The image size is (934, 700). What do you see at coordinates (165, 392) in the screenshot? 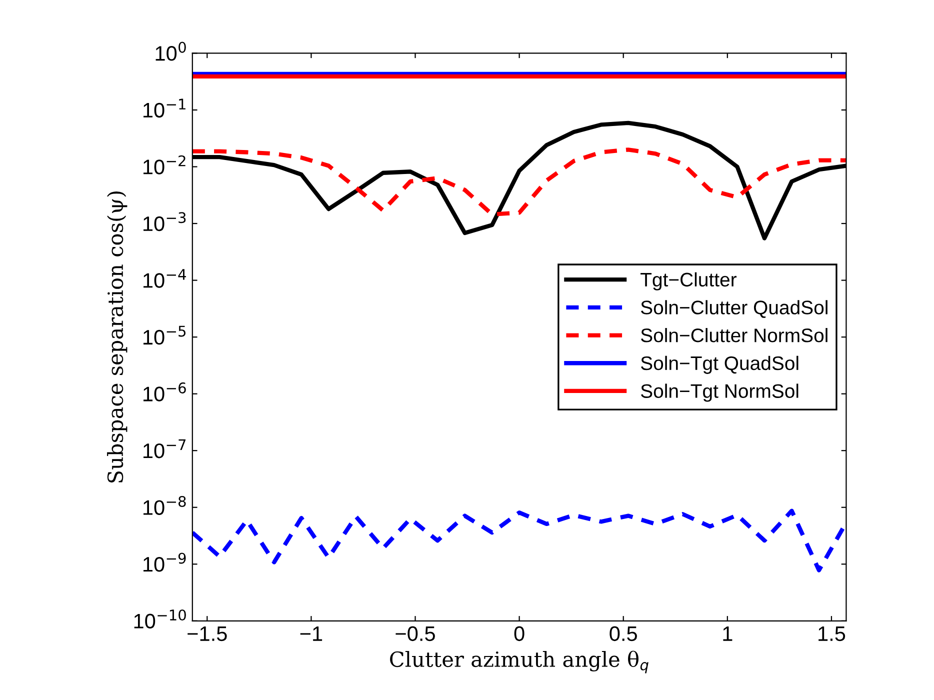
I see `y-tick-label: 10$^{−6}$` at bounding box center [165, 392].